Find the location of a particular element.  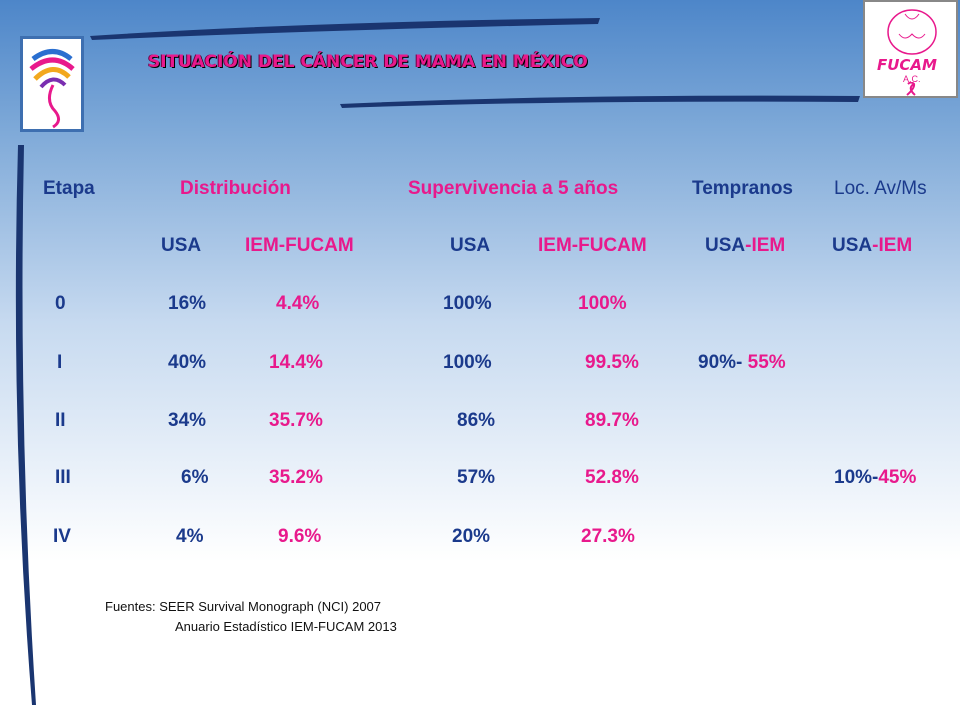

logo-fucam-sub: A.C. is located at coordinates (912, 79).